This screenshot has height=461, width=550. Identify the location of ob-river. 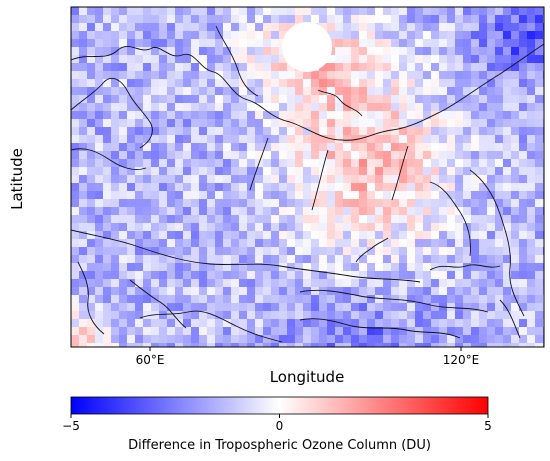
(259, 164).